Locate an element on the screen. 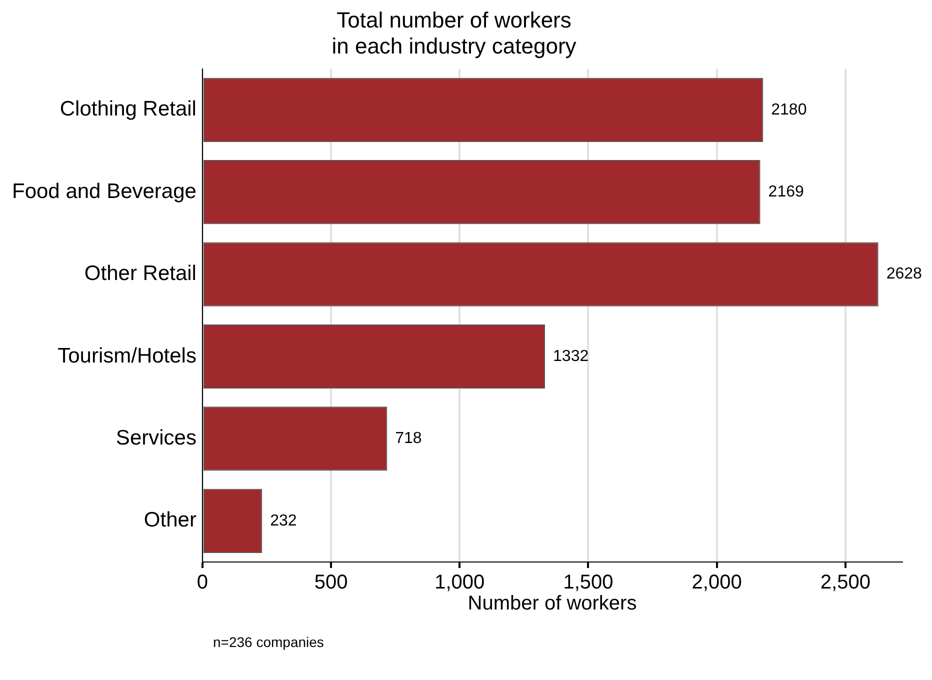 Image resolution: width=932 pixels, height=680 pixels. x-tick-label: 1,500 is located at coordinates (588, 583).